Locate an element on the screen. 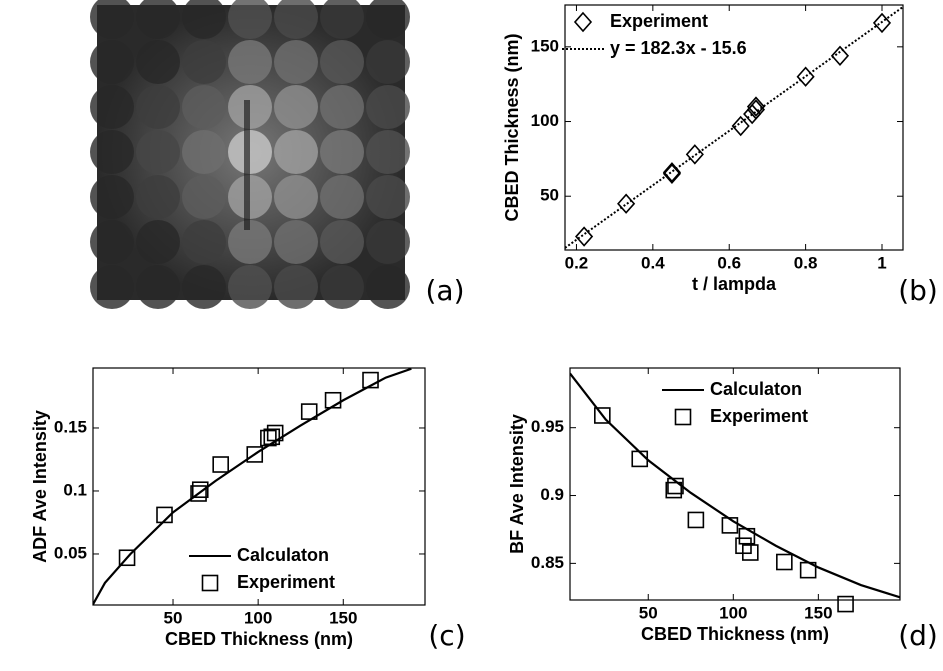 The height and width of the screenshot is (671, 943). y-axis-label: CBED Thickness (nm) is located at coordinates (512, 127).